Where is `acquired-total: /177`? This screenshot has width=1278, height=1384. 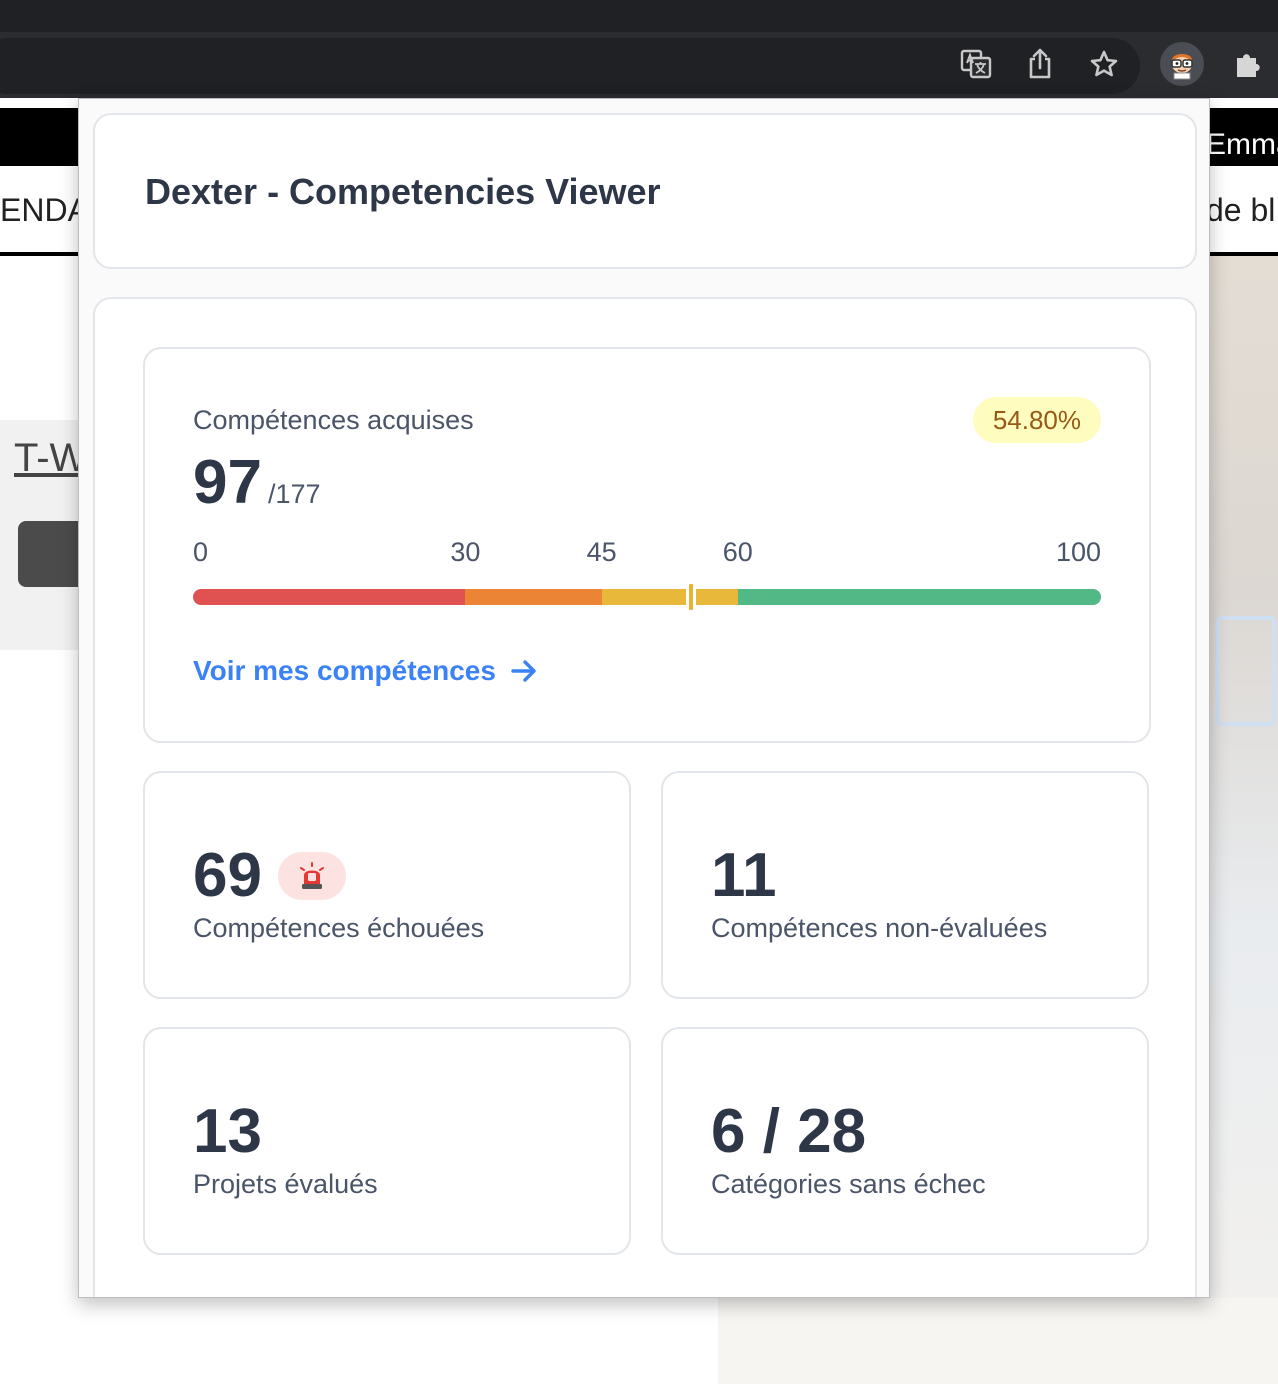
acquired-total: /177 is located at coordinates (294, 494).